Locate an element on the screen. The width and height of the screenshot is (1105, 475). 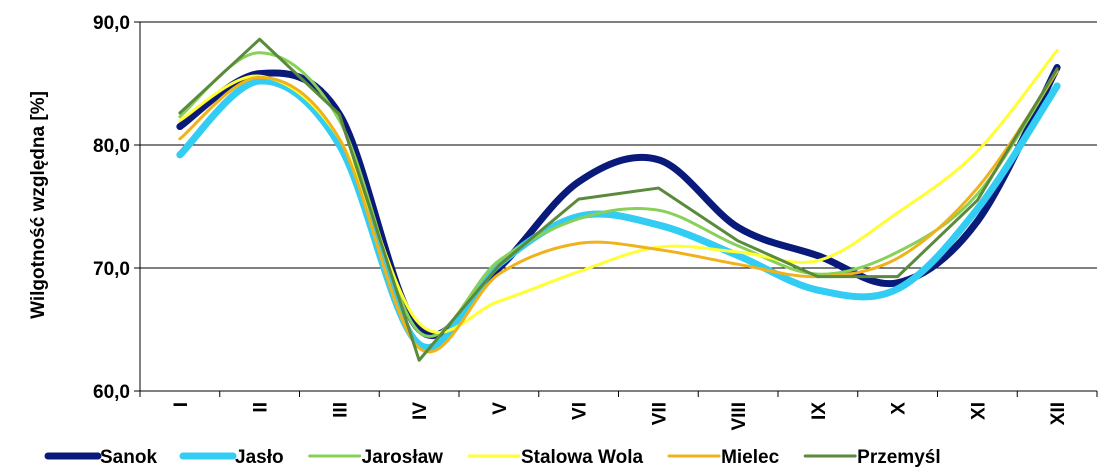
legend-label-jas-o: Jasło is located at coordinates (259, 457).